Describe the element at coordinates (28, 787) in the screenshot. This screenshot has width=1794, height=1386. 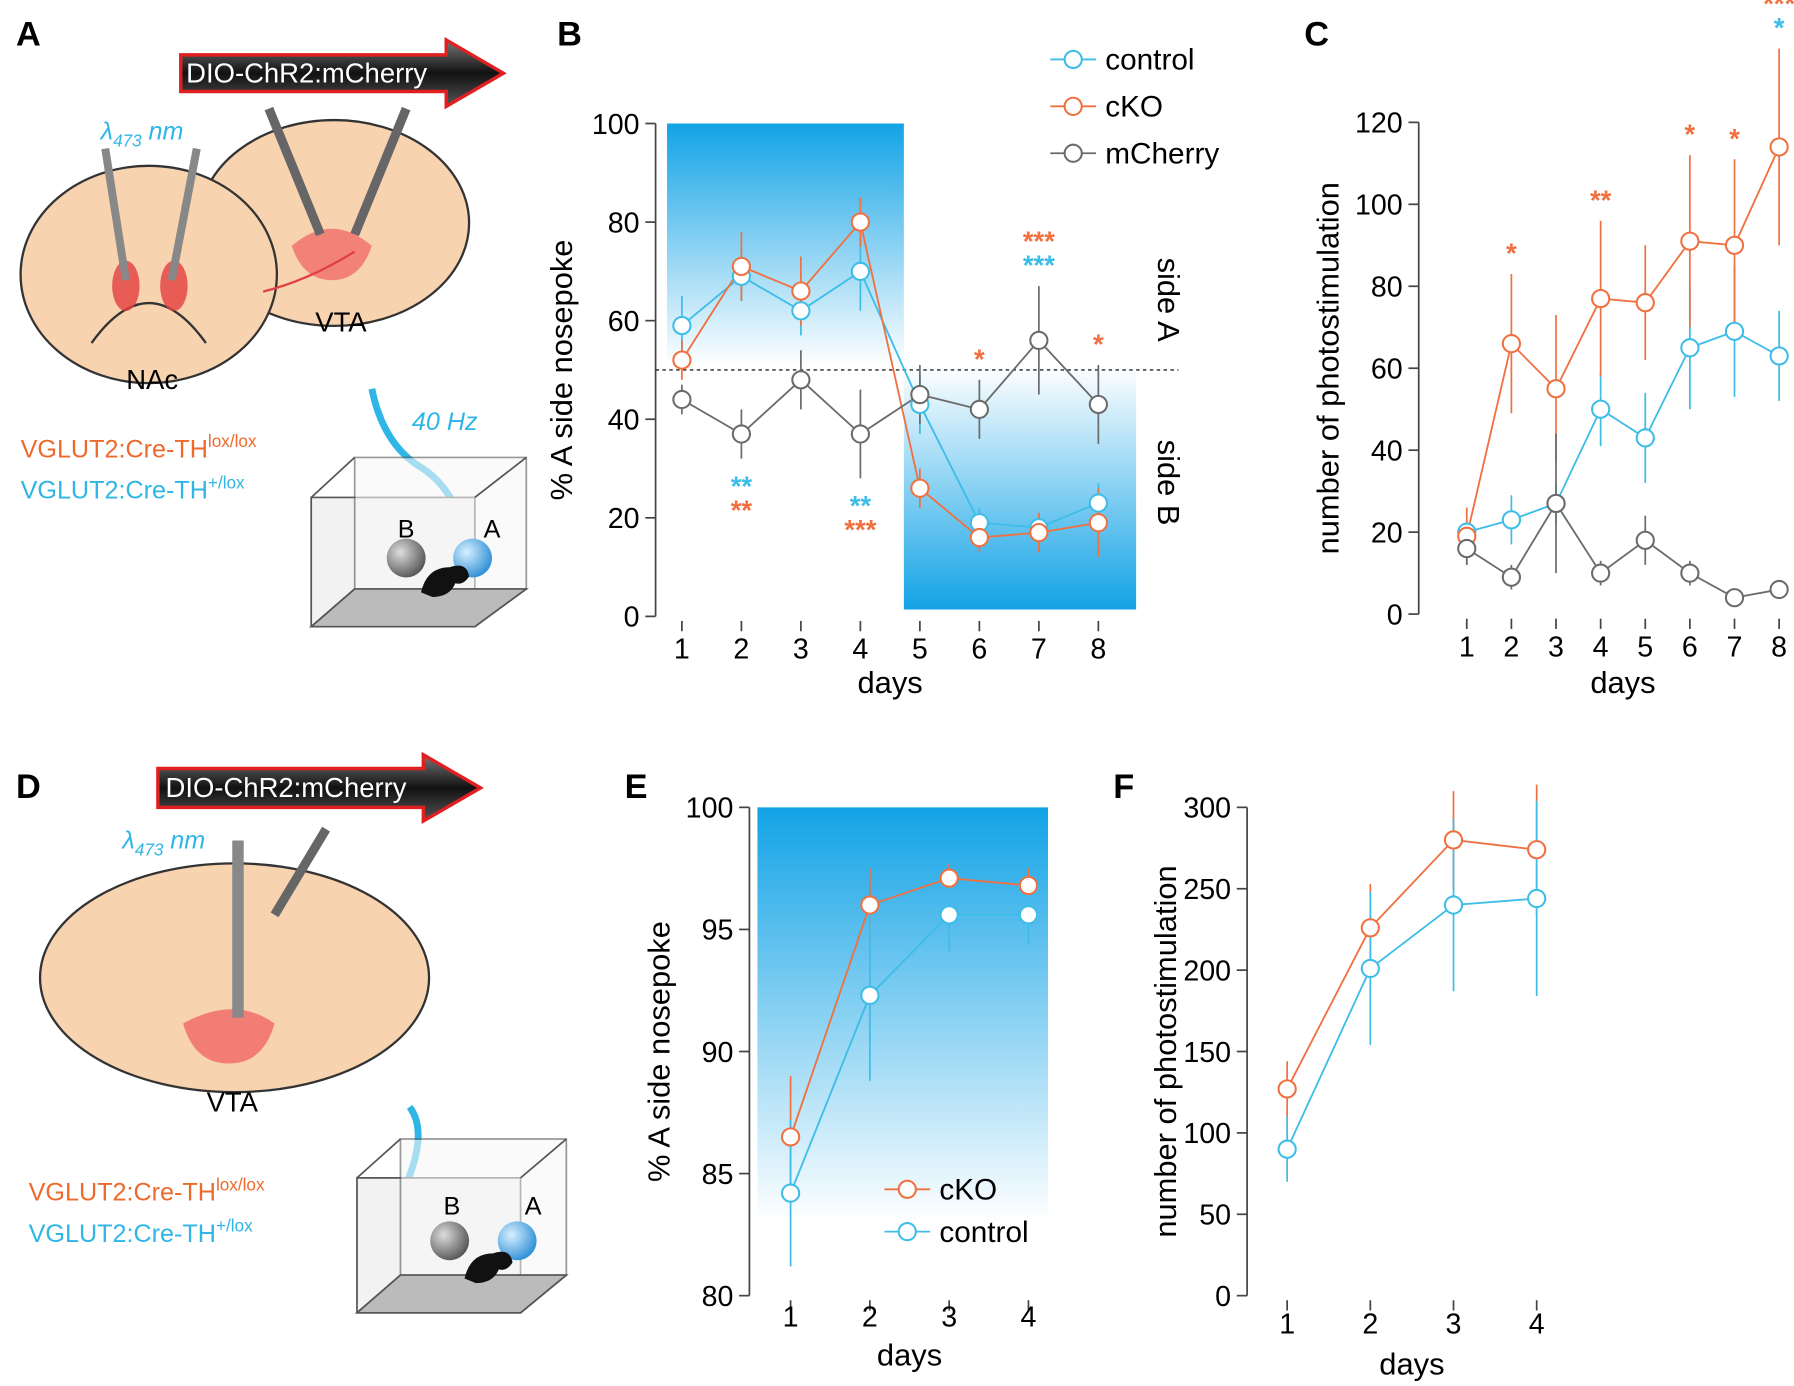
I see `panel-label: D` at that location.